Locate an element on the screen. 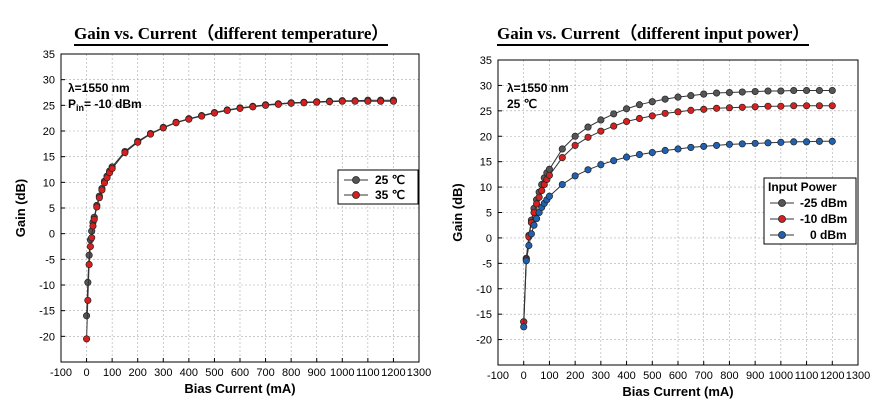  right-x-tick-label: 300 is located at coordinates (601, 376).